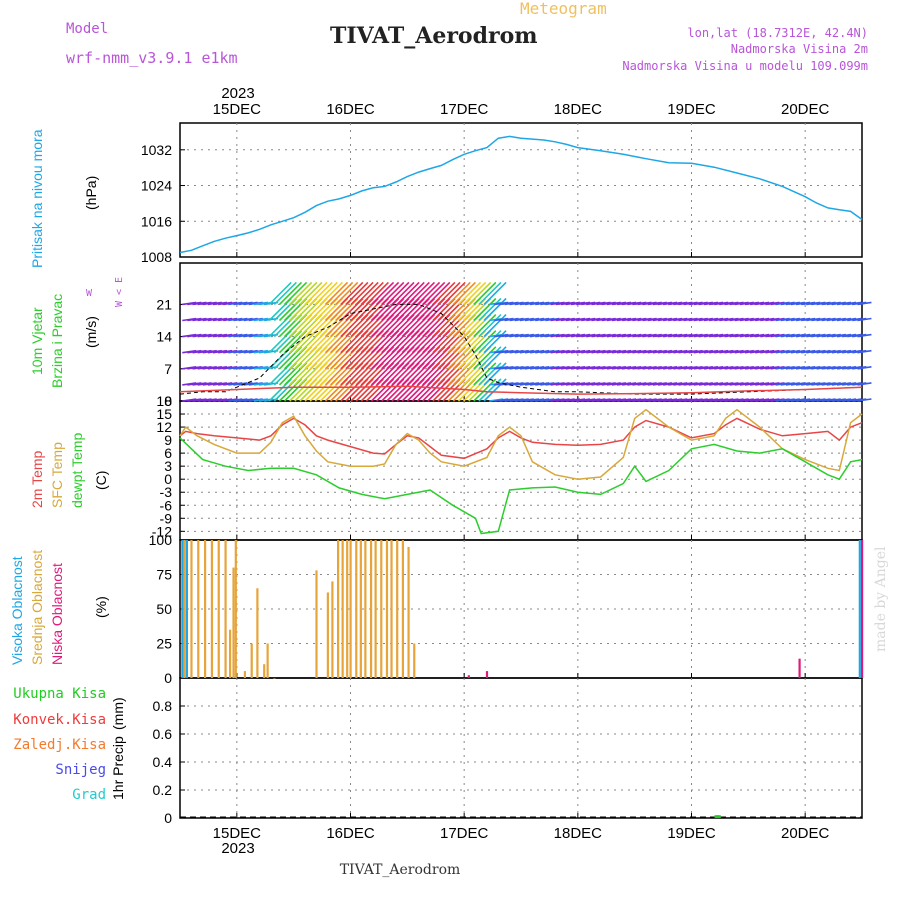 The height and width of the screenshot is (900, 900). Describe the element at coordinates (521, 349) in the screenshot. I see `wind-speed-line` at that location.